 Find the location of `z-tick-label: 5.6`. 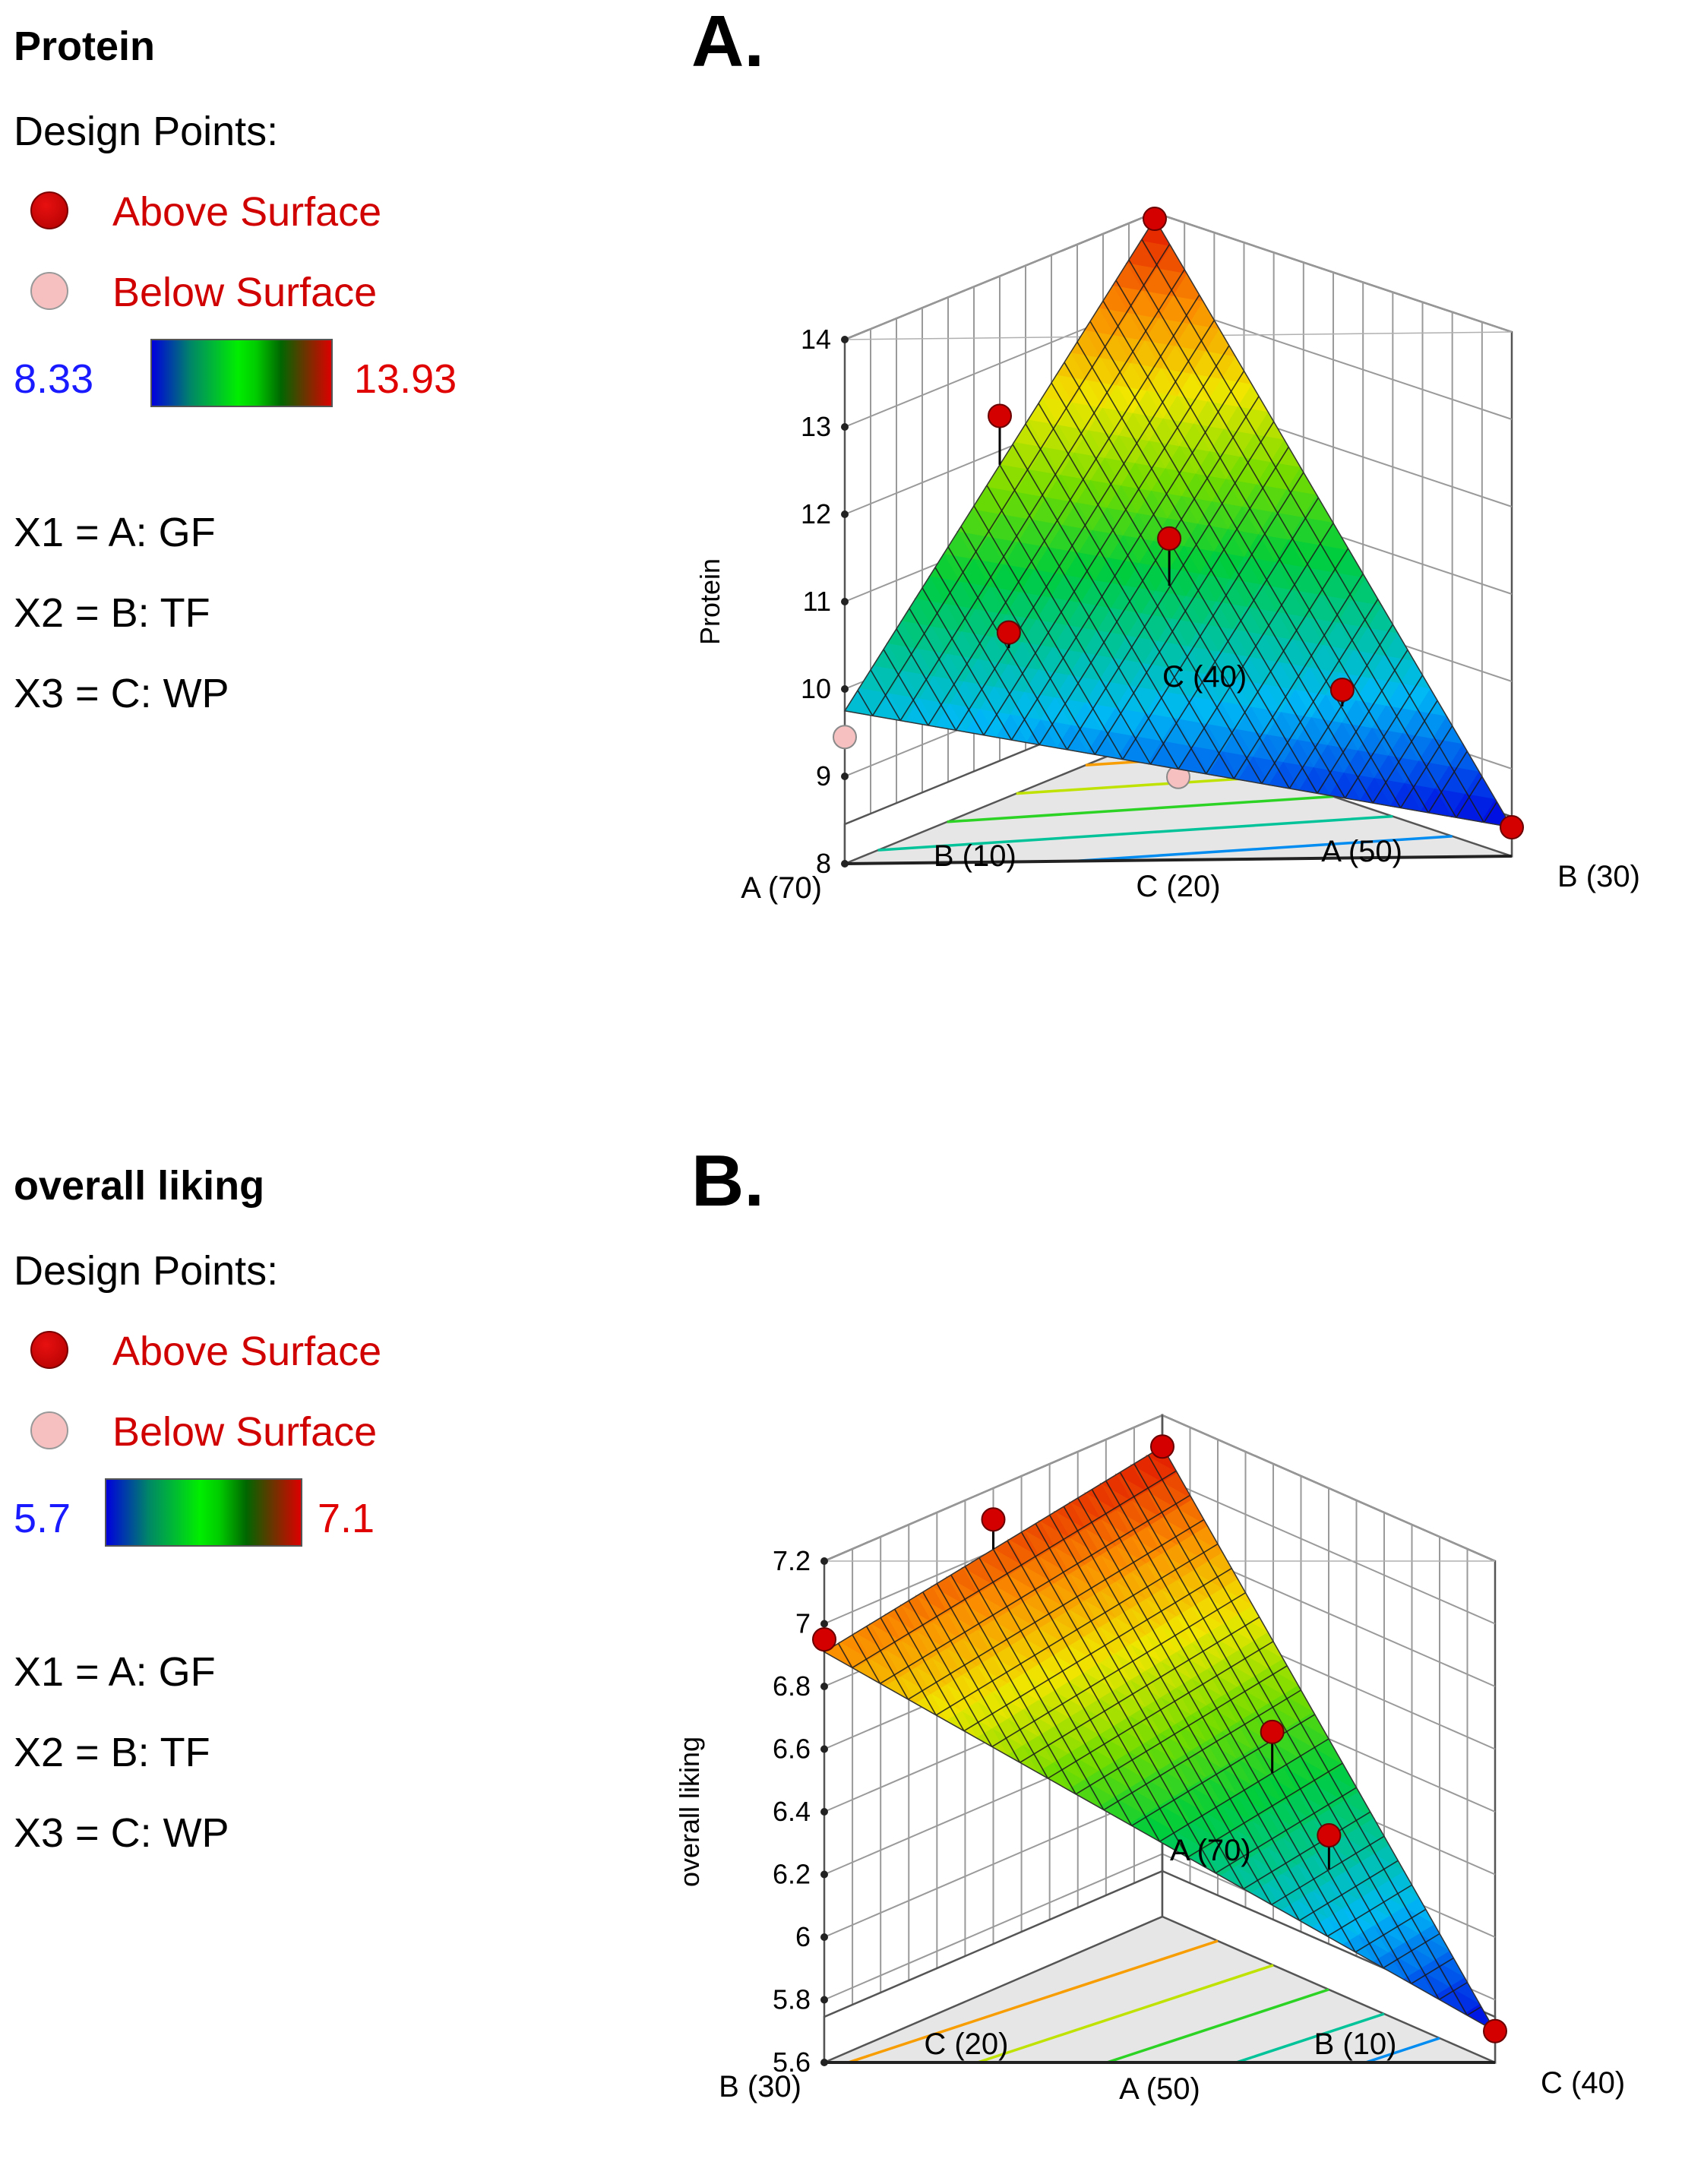

z-tick-label: 5.6 is located at coordinates (792, 2062).